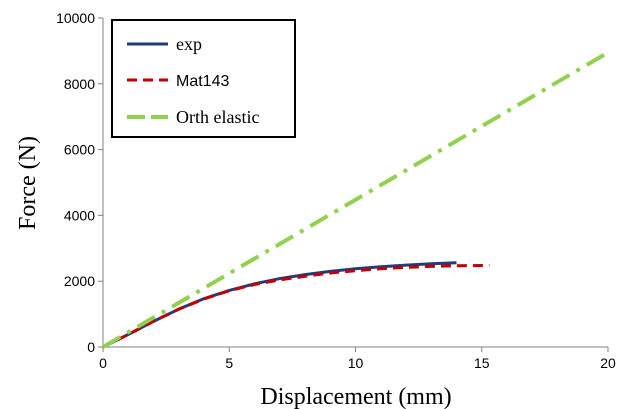 The height and width of the screenshot is (409, 625). I want to click on x-tick-label: 0, so click(103, 363).